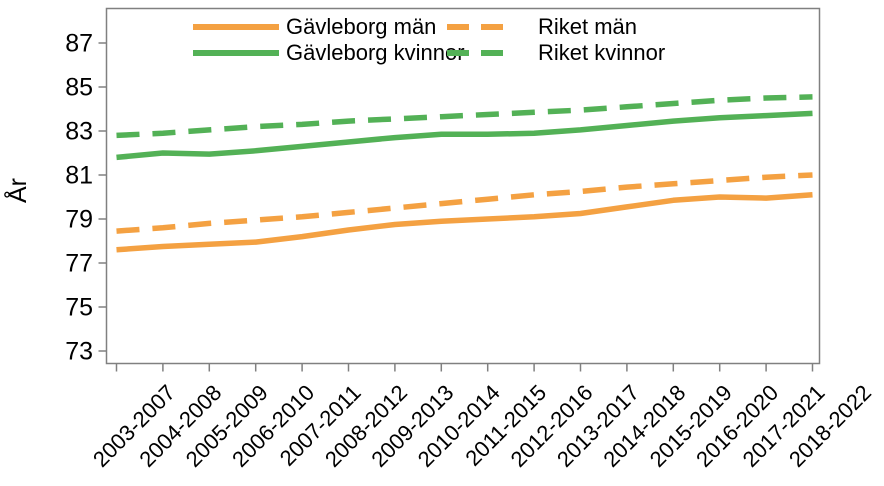  I want to click on y-tick-label: 83, so click(79, 132).